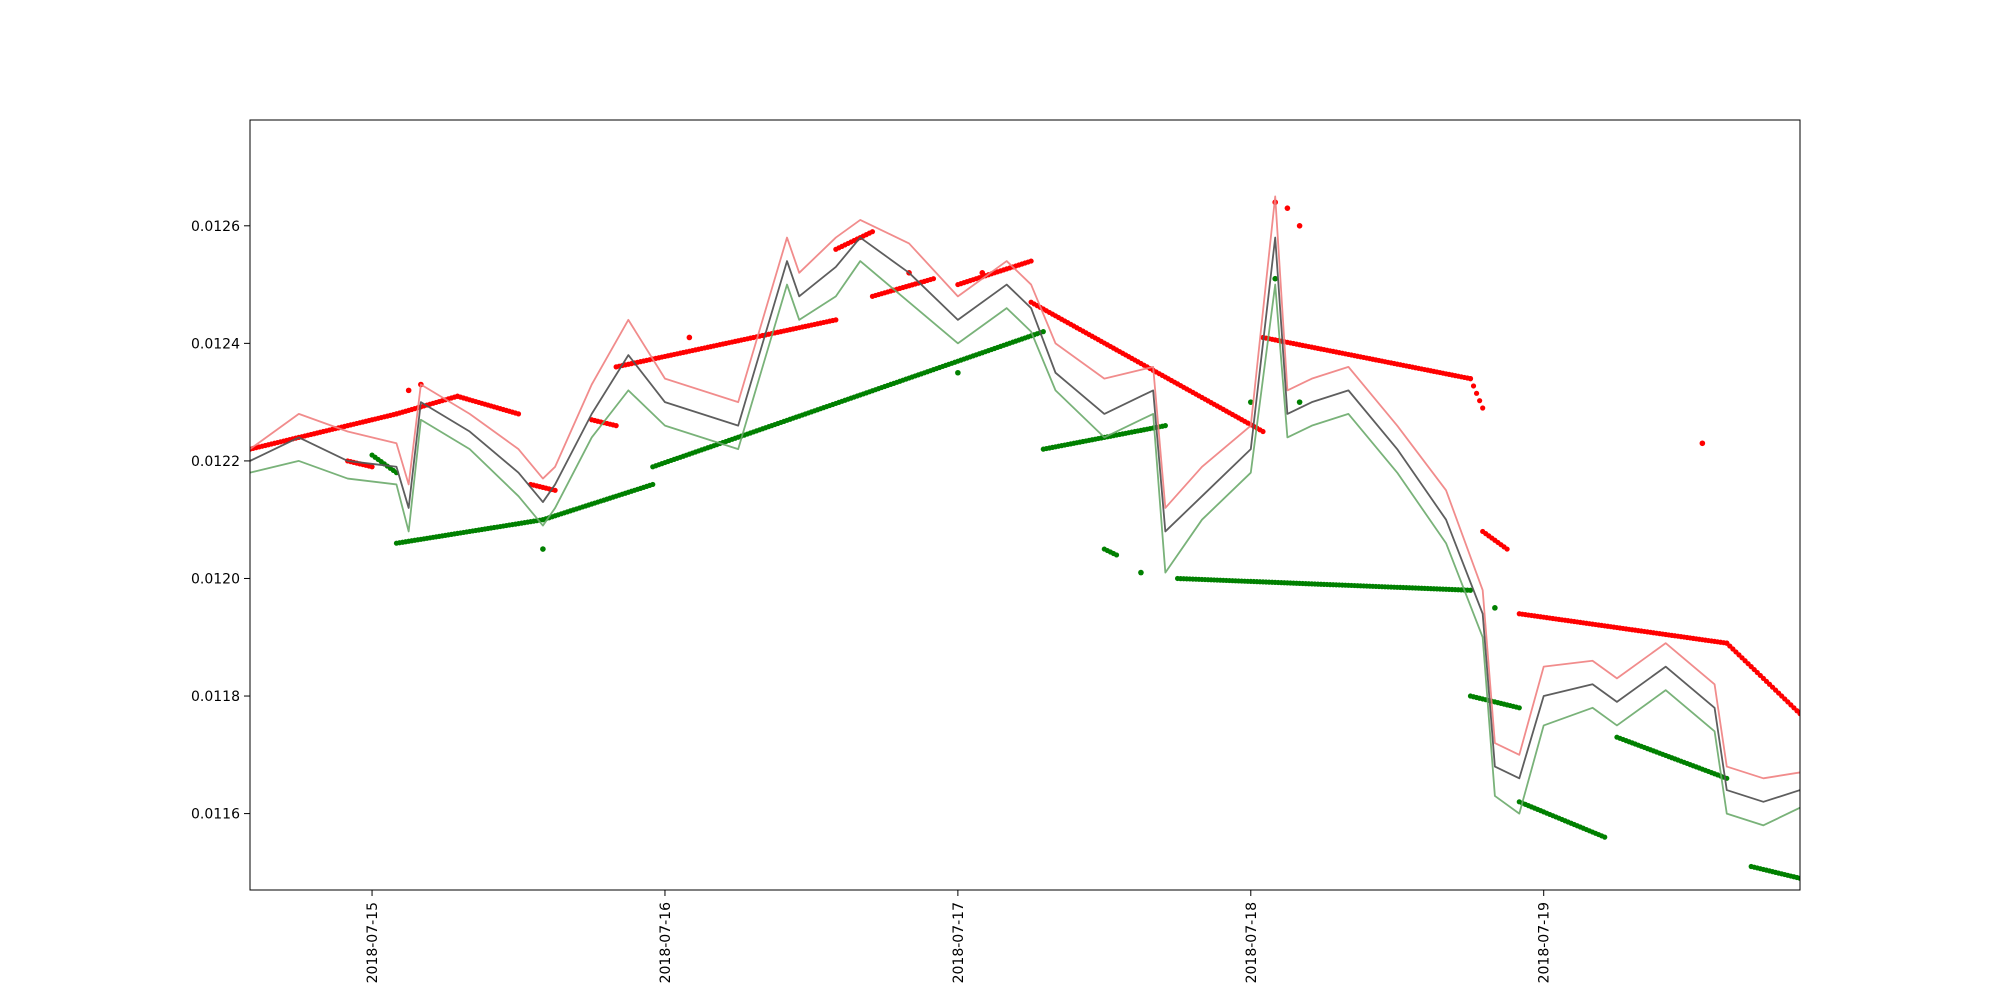 This screenshot has width=2000, height=1000. Describe the element at coordinates (215, 697) in the screenshot. I see `y-tick-label: 0.0118` at that location.